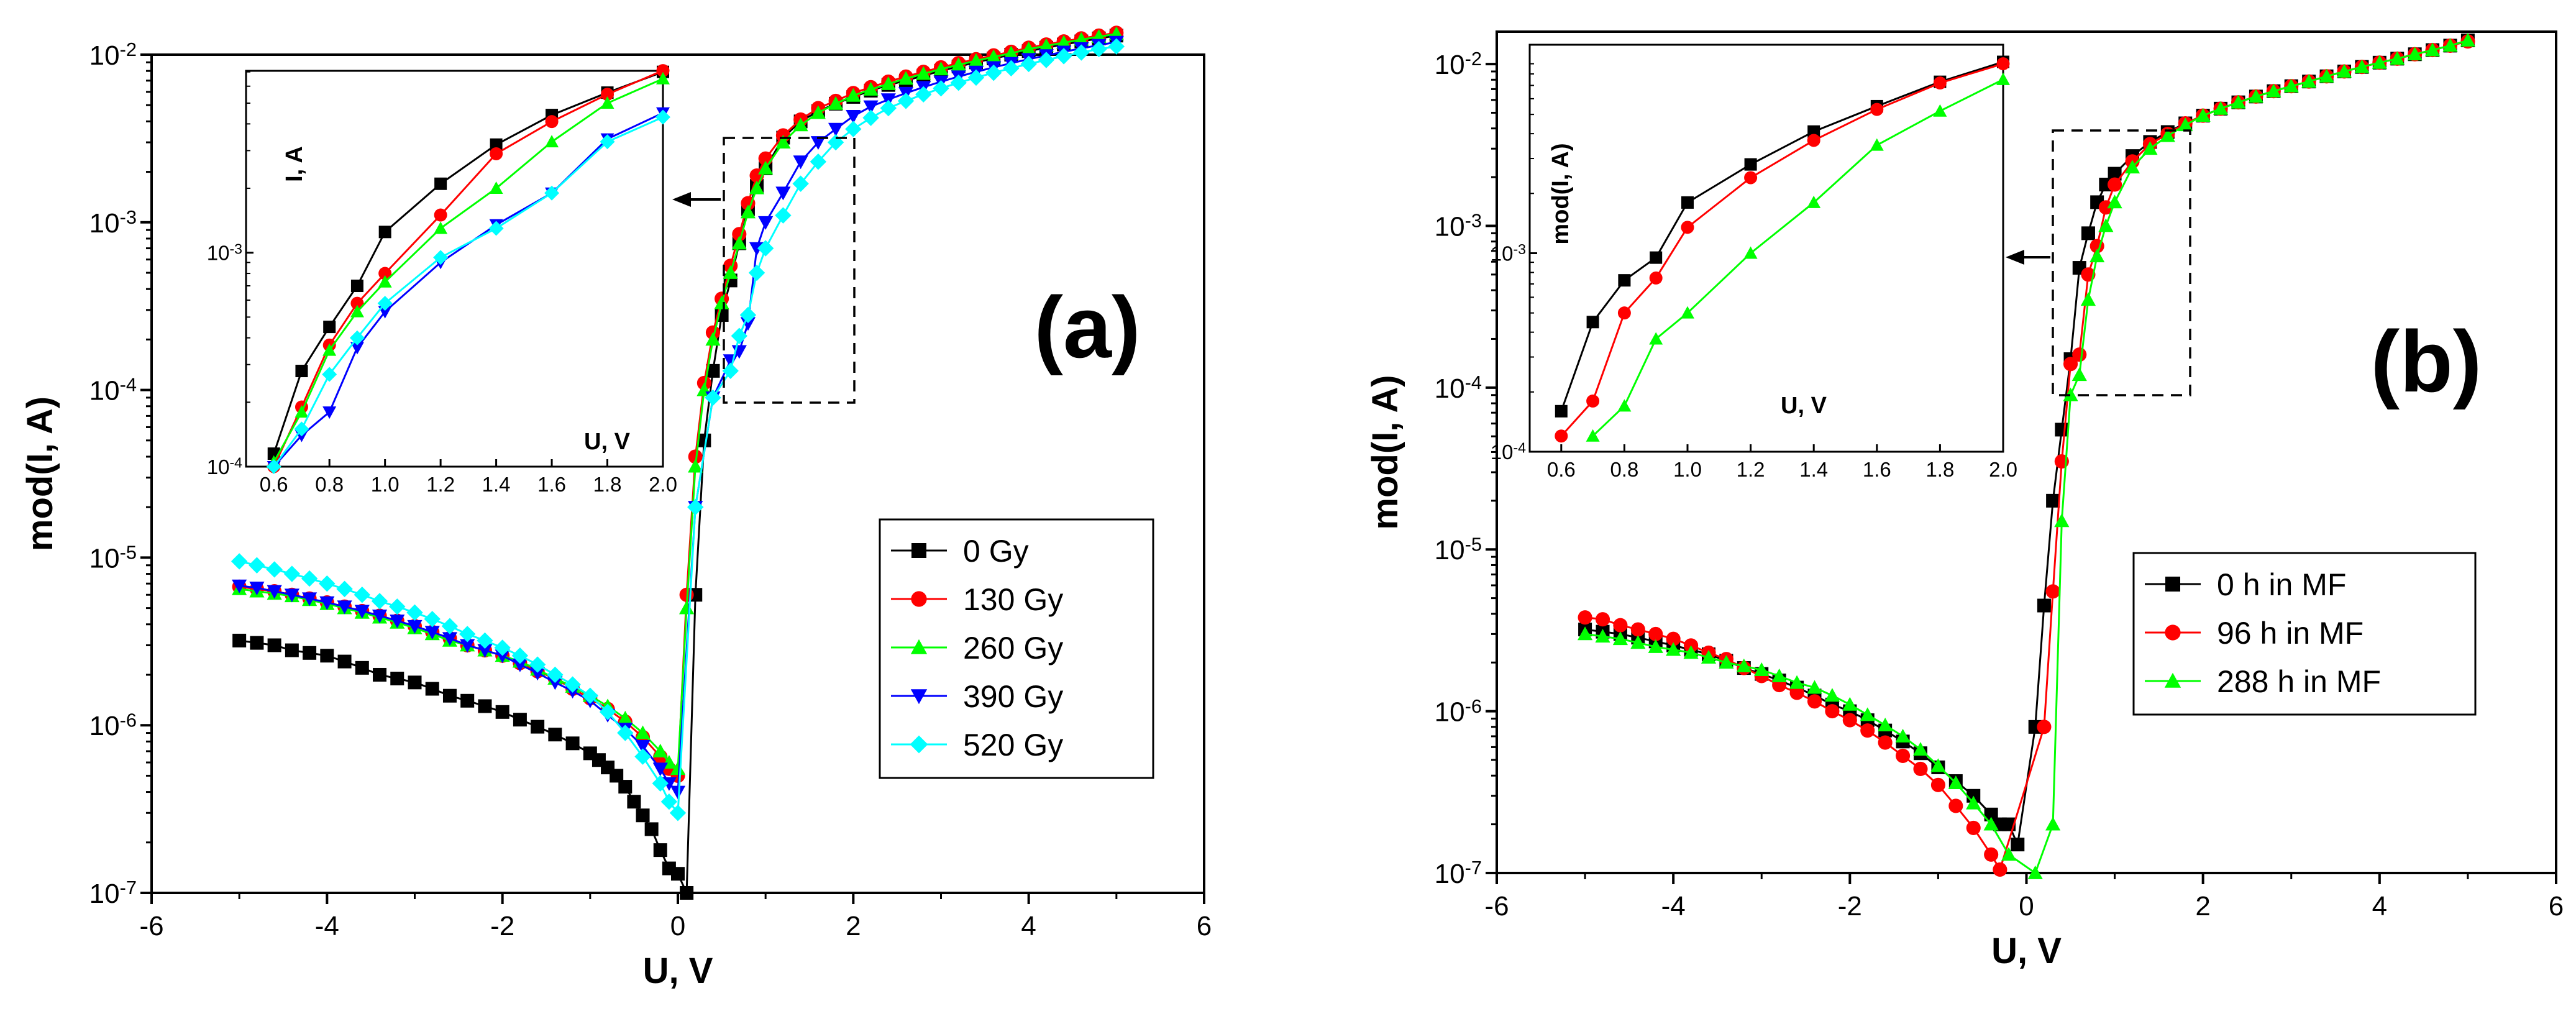  I want to click on panel-a-y-tick-label: 10⁻⁶, so click(113, 725).